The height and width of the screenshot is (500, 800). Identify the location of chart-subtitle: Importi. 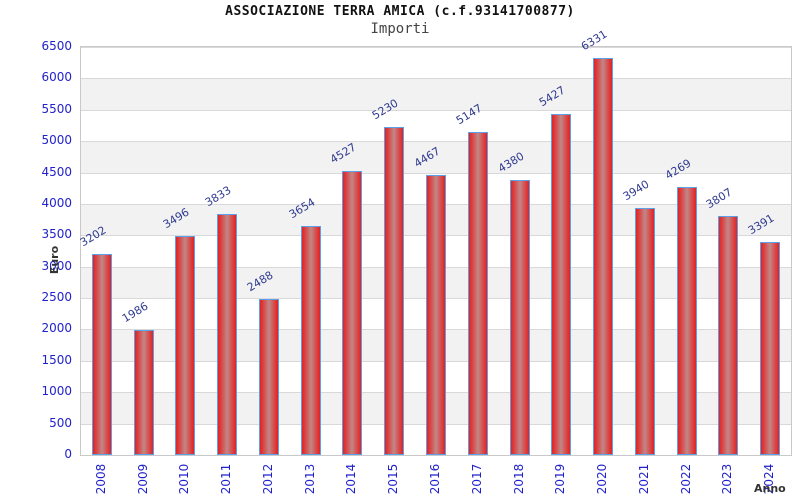
(400, 29).